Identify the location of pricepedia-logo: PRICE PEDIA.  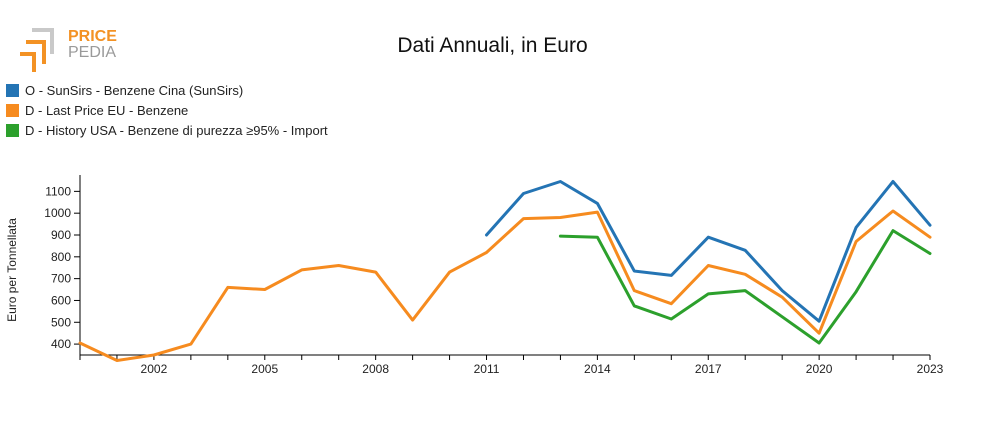
(68, 50).